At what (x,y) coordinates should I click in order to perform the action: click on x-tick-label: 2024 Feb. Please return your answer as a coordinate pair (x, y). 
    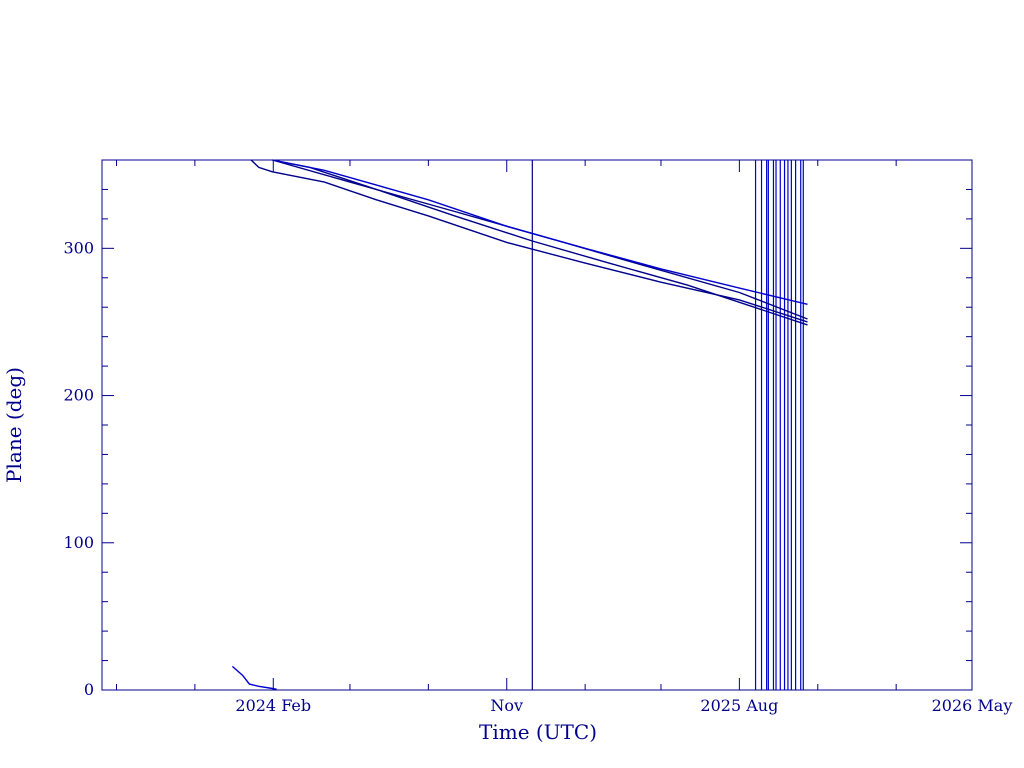
    Looking at the image, I should click on (273, 705).